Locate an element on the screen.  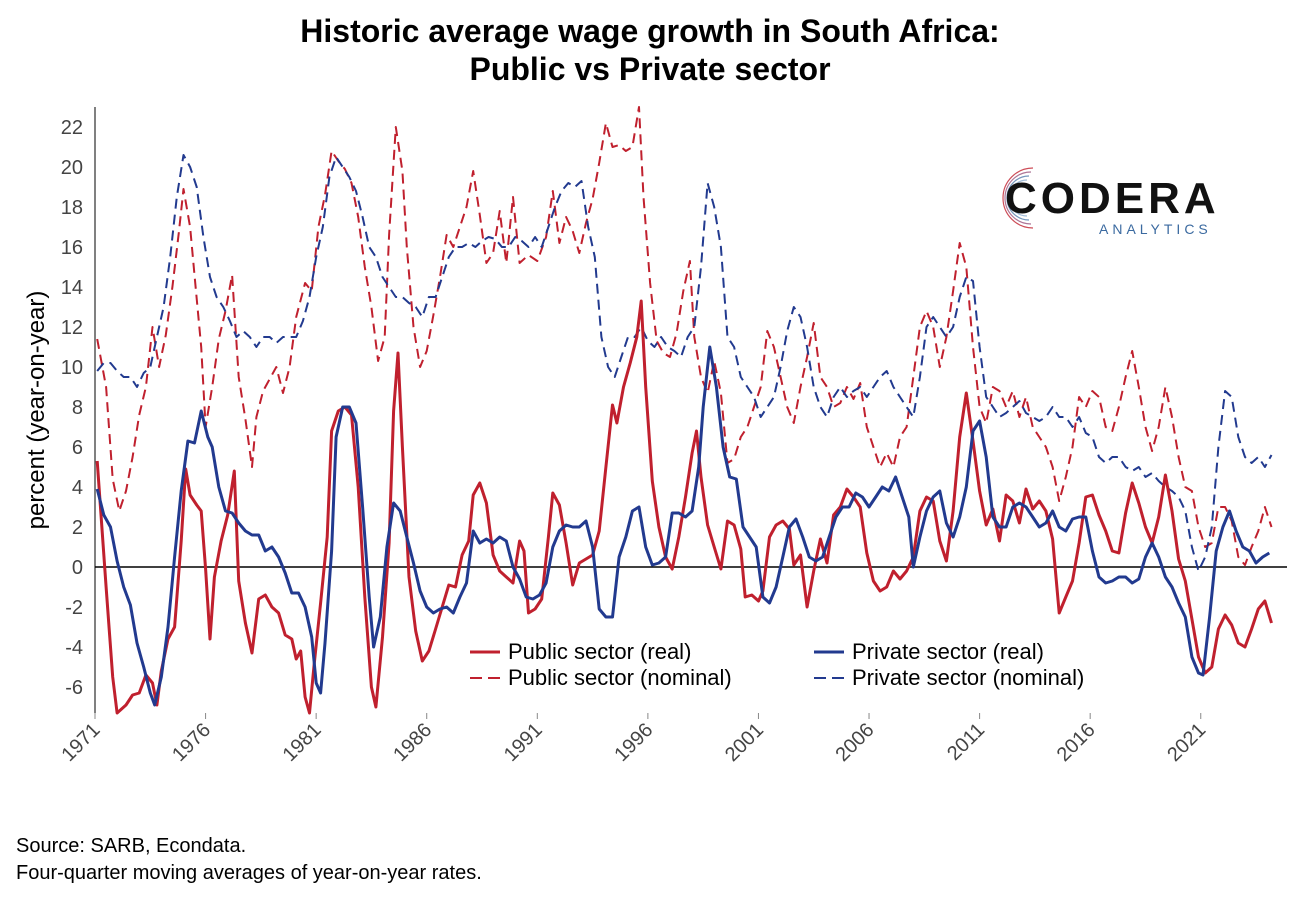
y-tick-label: -2 is located at coordinates (74, 608).